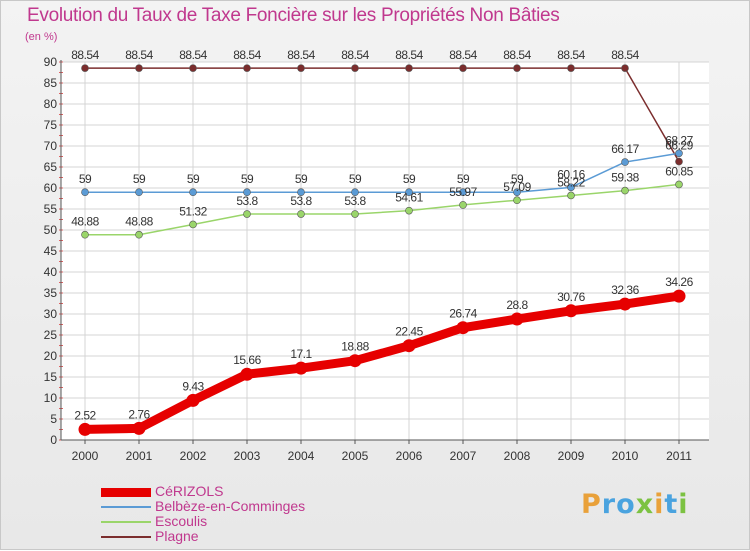 This screenshot has width=750, height=551. I want to click on y-tick-label: 10, so click(51, 398).